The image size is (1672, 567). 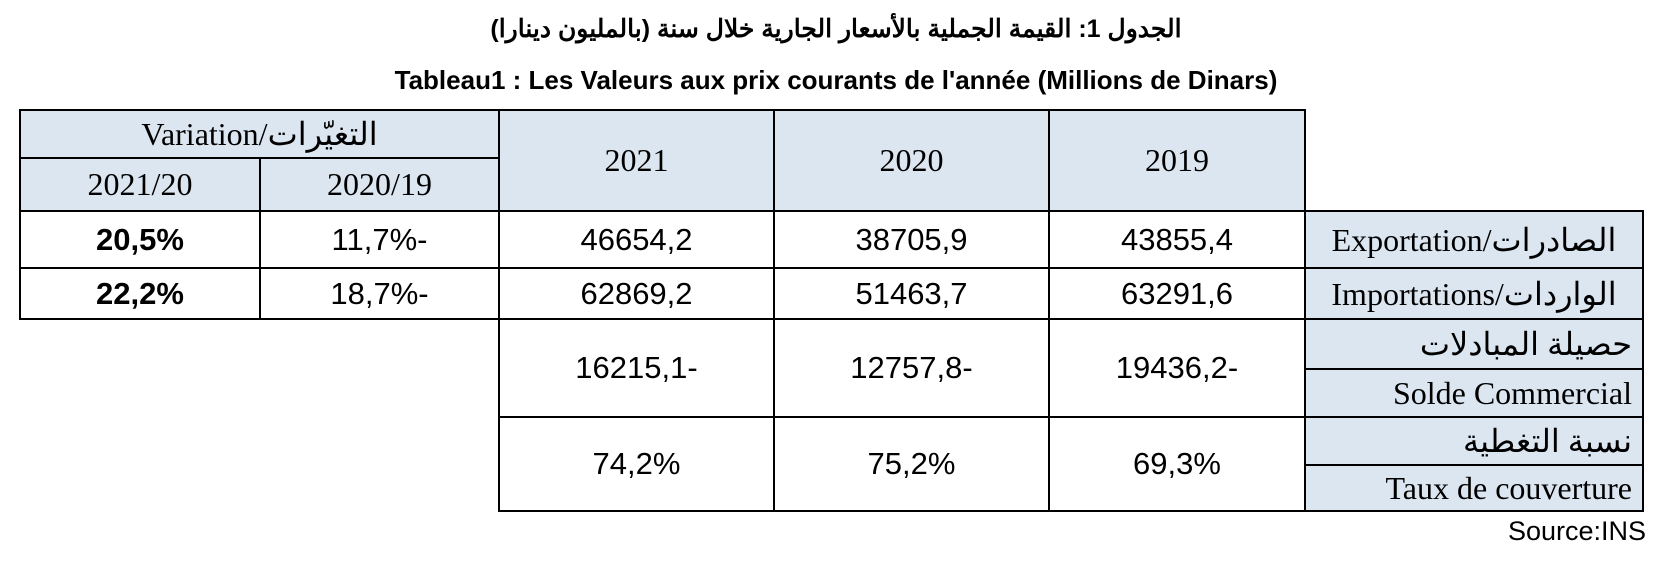 What do you see at coordinates (911, 160) in the screenshot?
I see `header-cell: 2020` at bounding box center [911, 160].